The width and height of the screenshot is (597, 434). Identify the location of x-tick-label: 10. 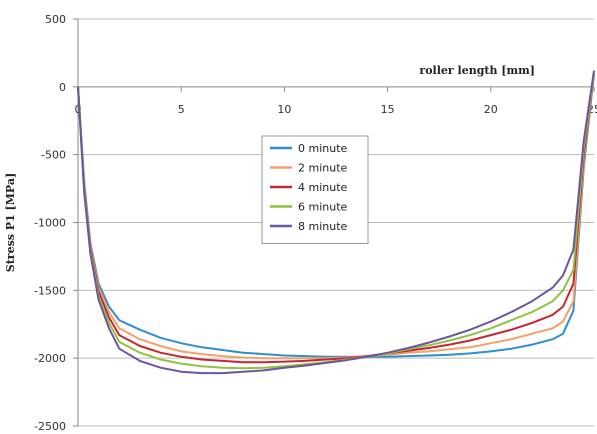
(284, 109).